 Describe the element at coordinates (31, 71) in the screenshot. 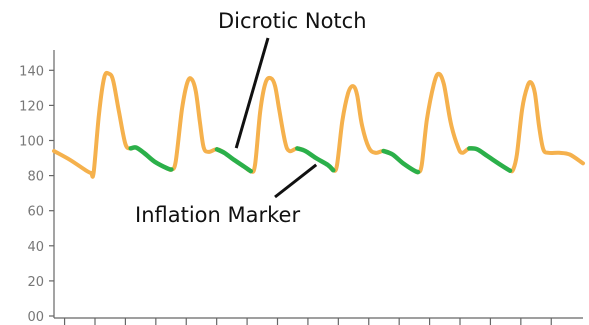

I see `y-tick-label: 140` at that location.